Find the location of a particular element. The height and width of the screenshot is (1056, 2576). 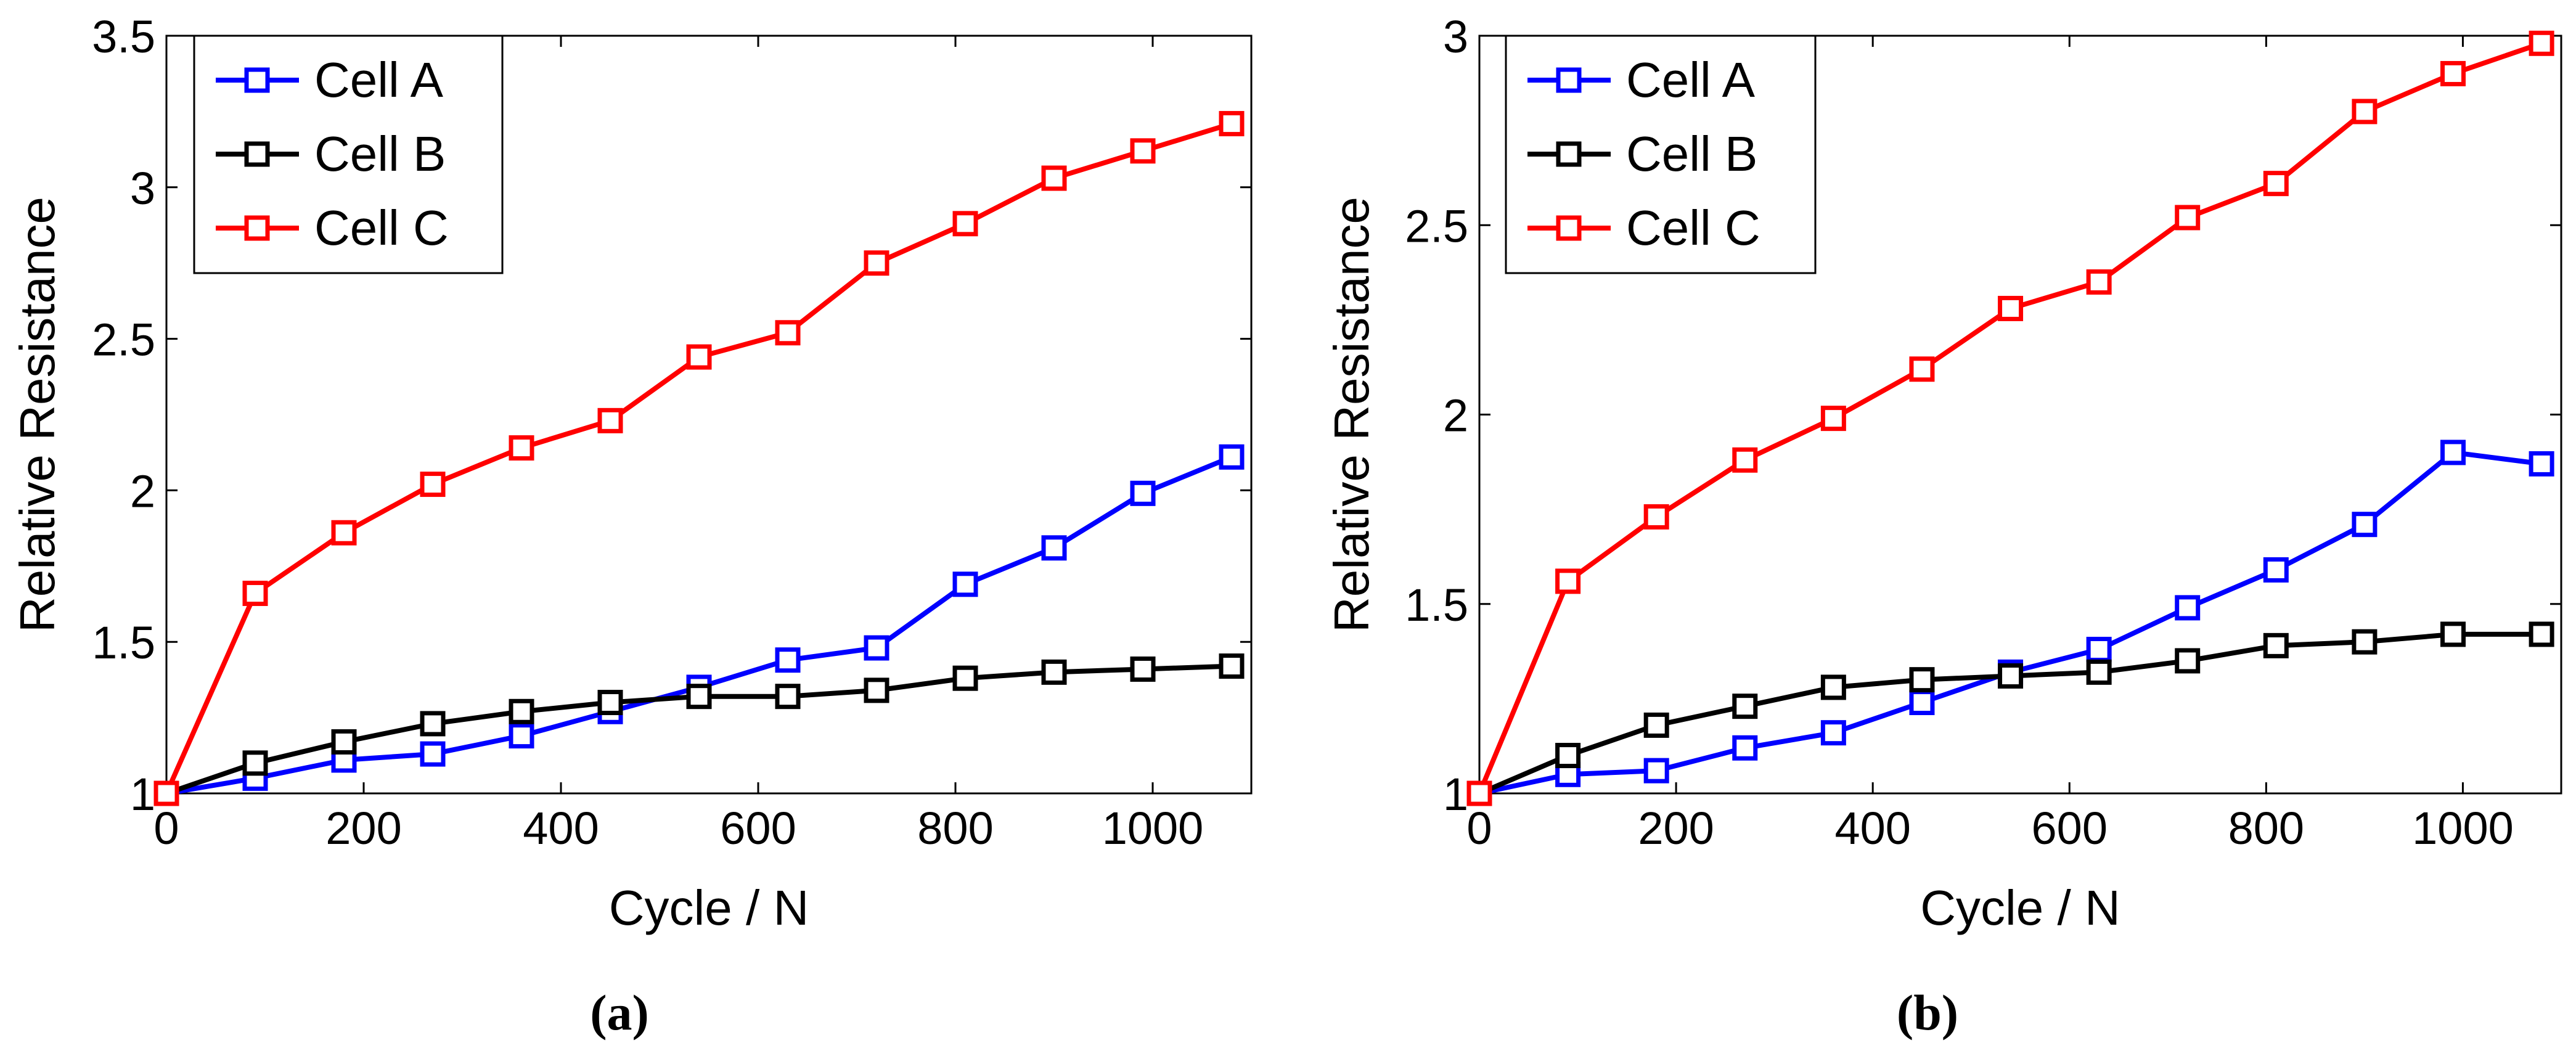

series-cell-b is located at coordinates (699, 729).